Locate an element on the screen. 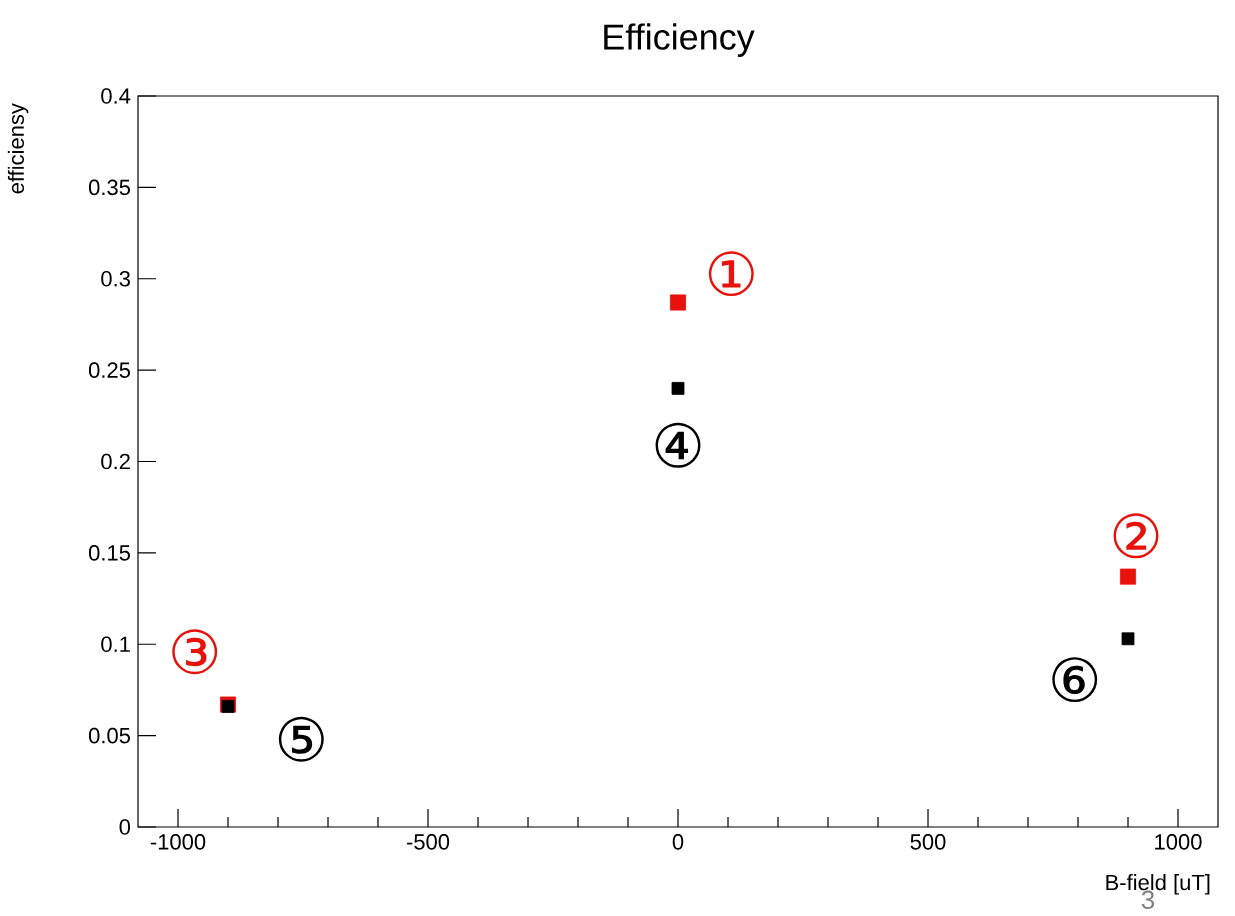  chart-title: Efficiency is located at coordinates (679, 40).